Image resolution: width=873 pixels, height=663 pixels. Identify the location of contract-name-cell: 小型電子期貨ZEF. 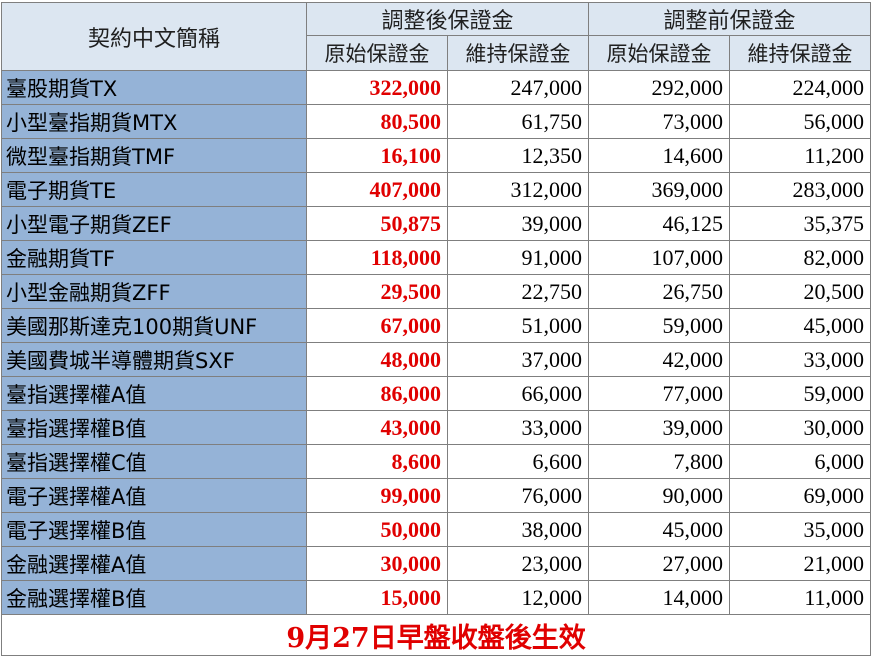
(154, 223).